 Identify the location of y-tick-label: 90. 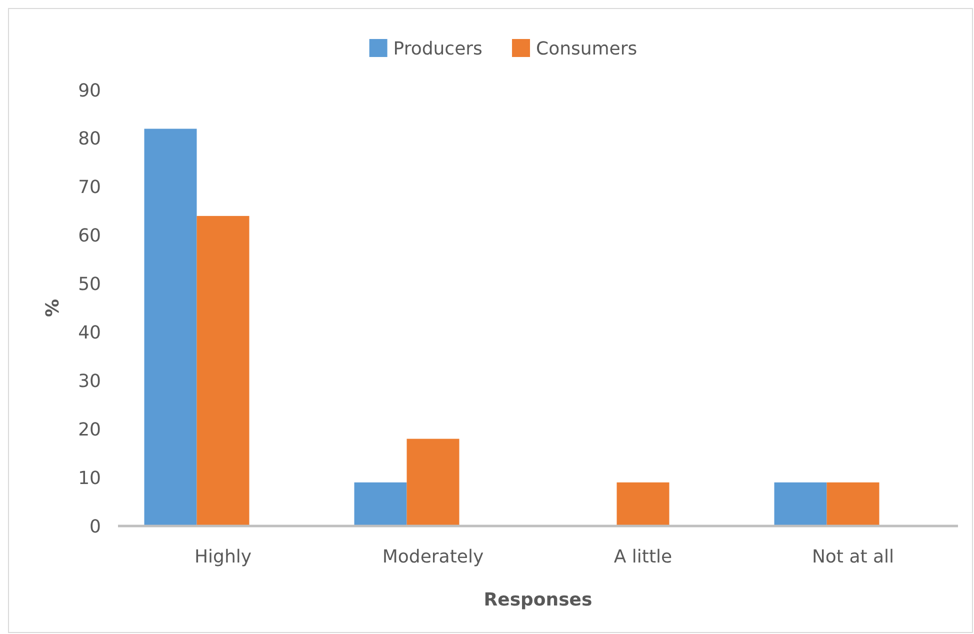
(89, 91).